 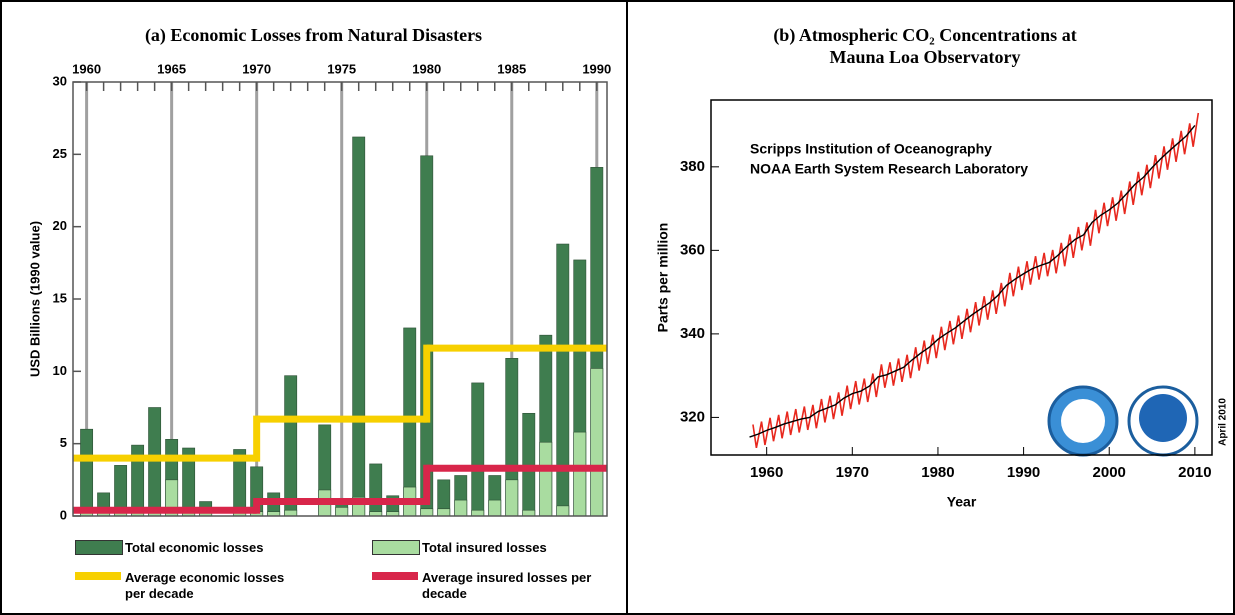 I want to click on x-tick-label: 1985, so click(x=511, y=68).